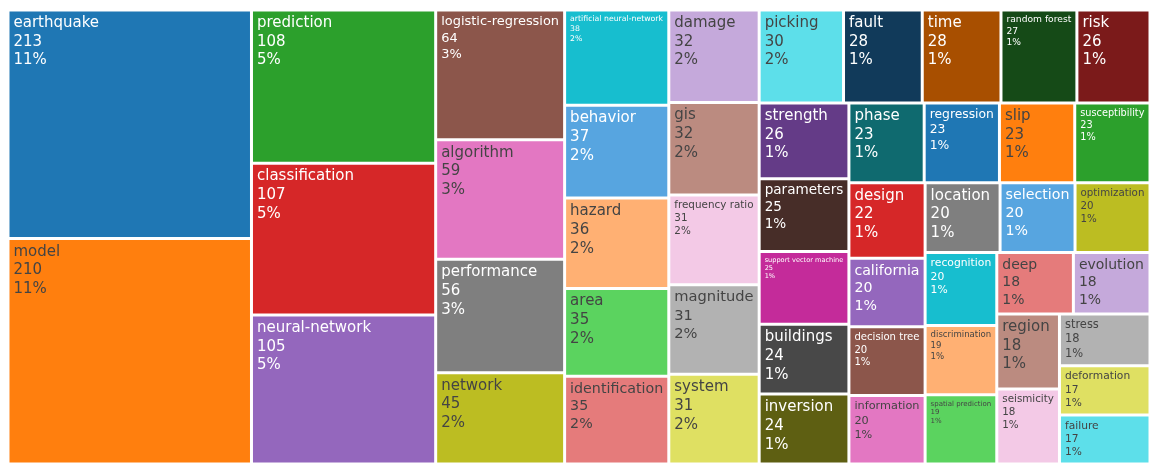  What do you see at coordinates (1112, 192) in the screenshot?
I see `category-label: optimization` at bounding box center [1112, 192].